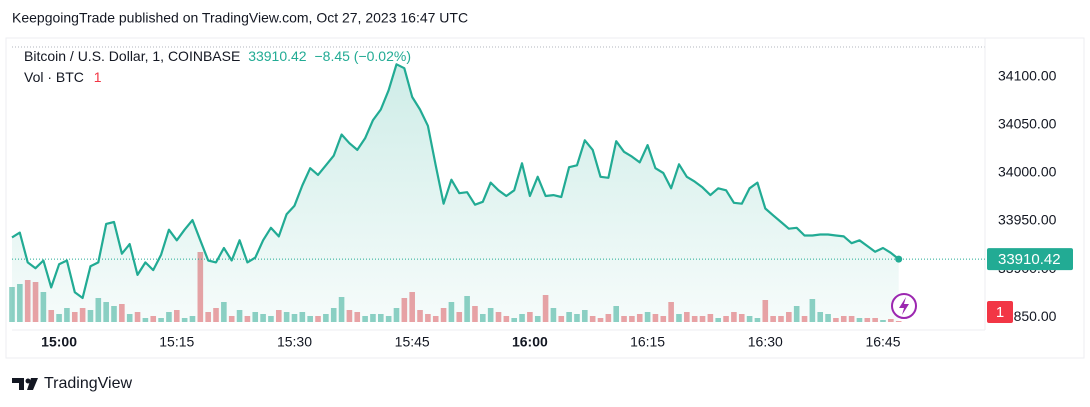  What do you see at coordinates (54, 77) in the screenshot?
I see `volume-title: Vol · BTC` at bounding box center [54, 77].